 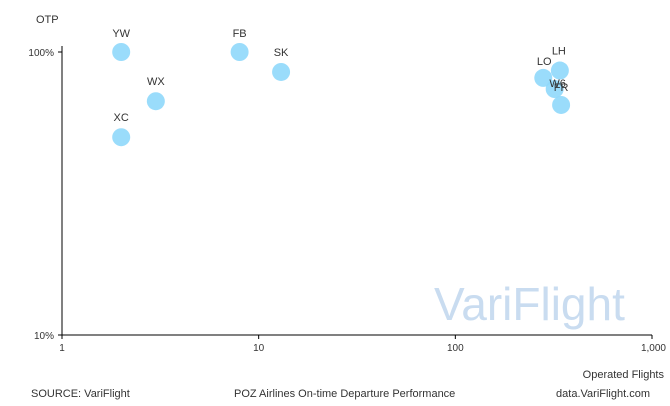 I want to click on point-label-lh: LH, so click(x=559, y=52).